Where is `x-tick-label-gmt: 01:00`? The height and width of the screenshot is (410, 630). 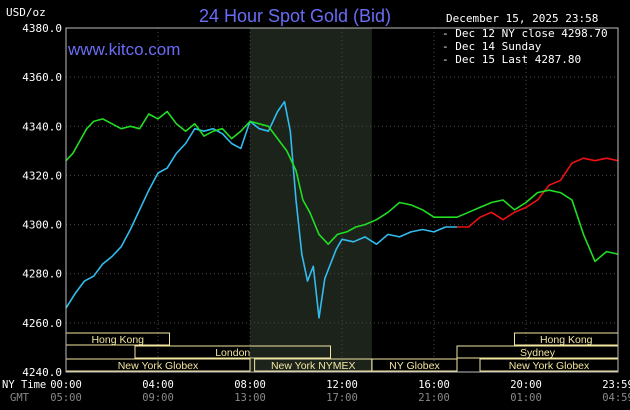 x-tick-label-gmt: 01:00 is located at coordinates (526, 398).